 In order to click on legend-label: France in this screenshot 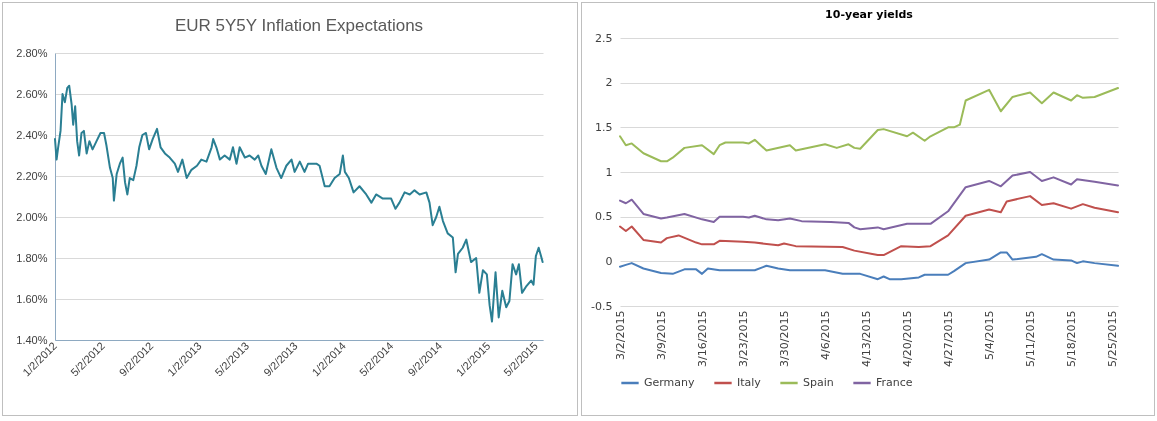, I will do `click(894, 382)`.